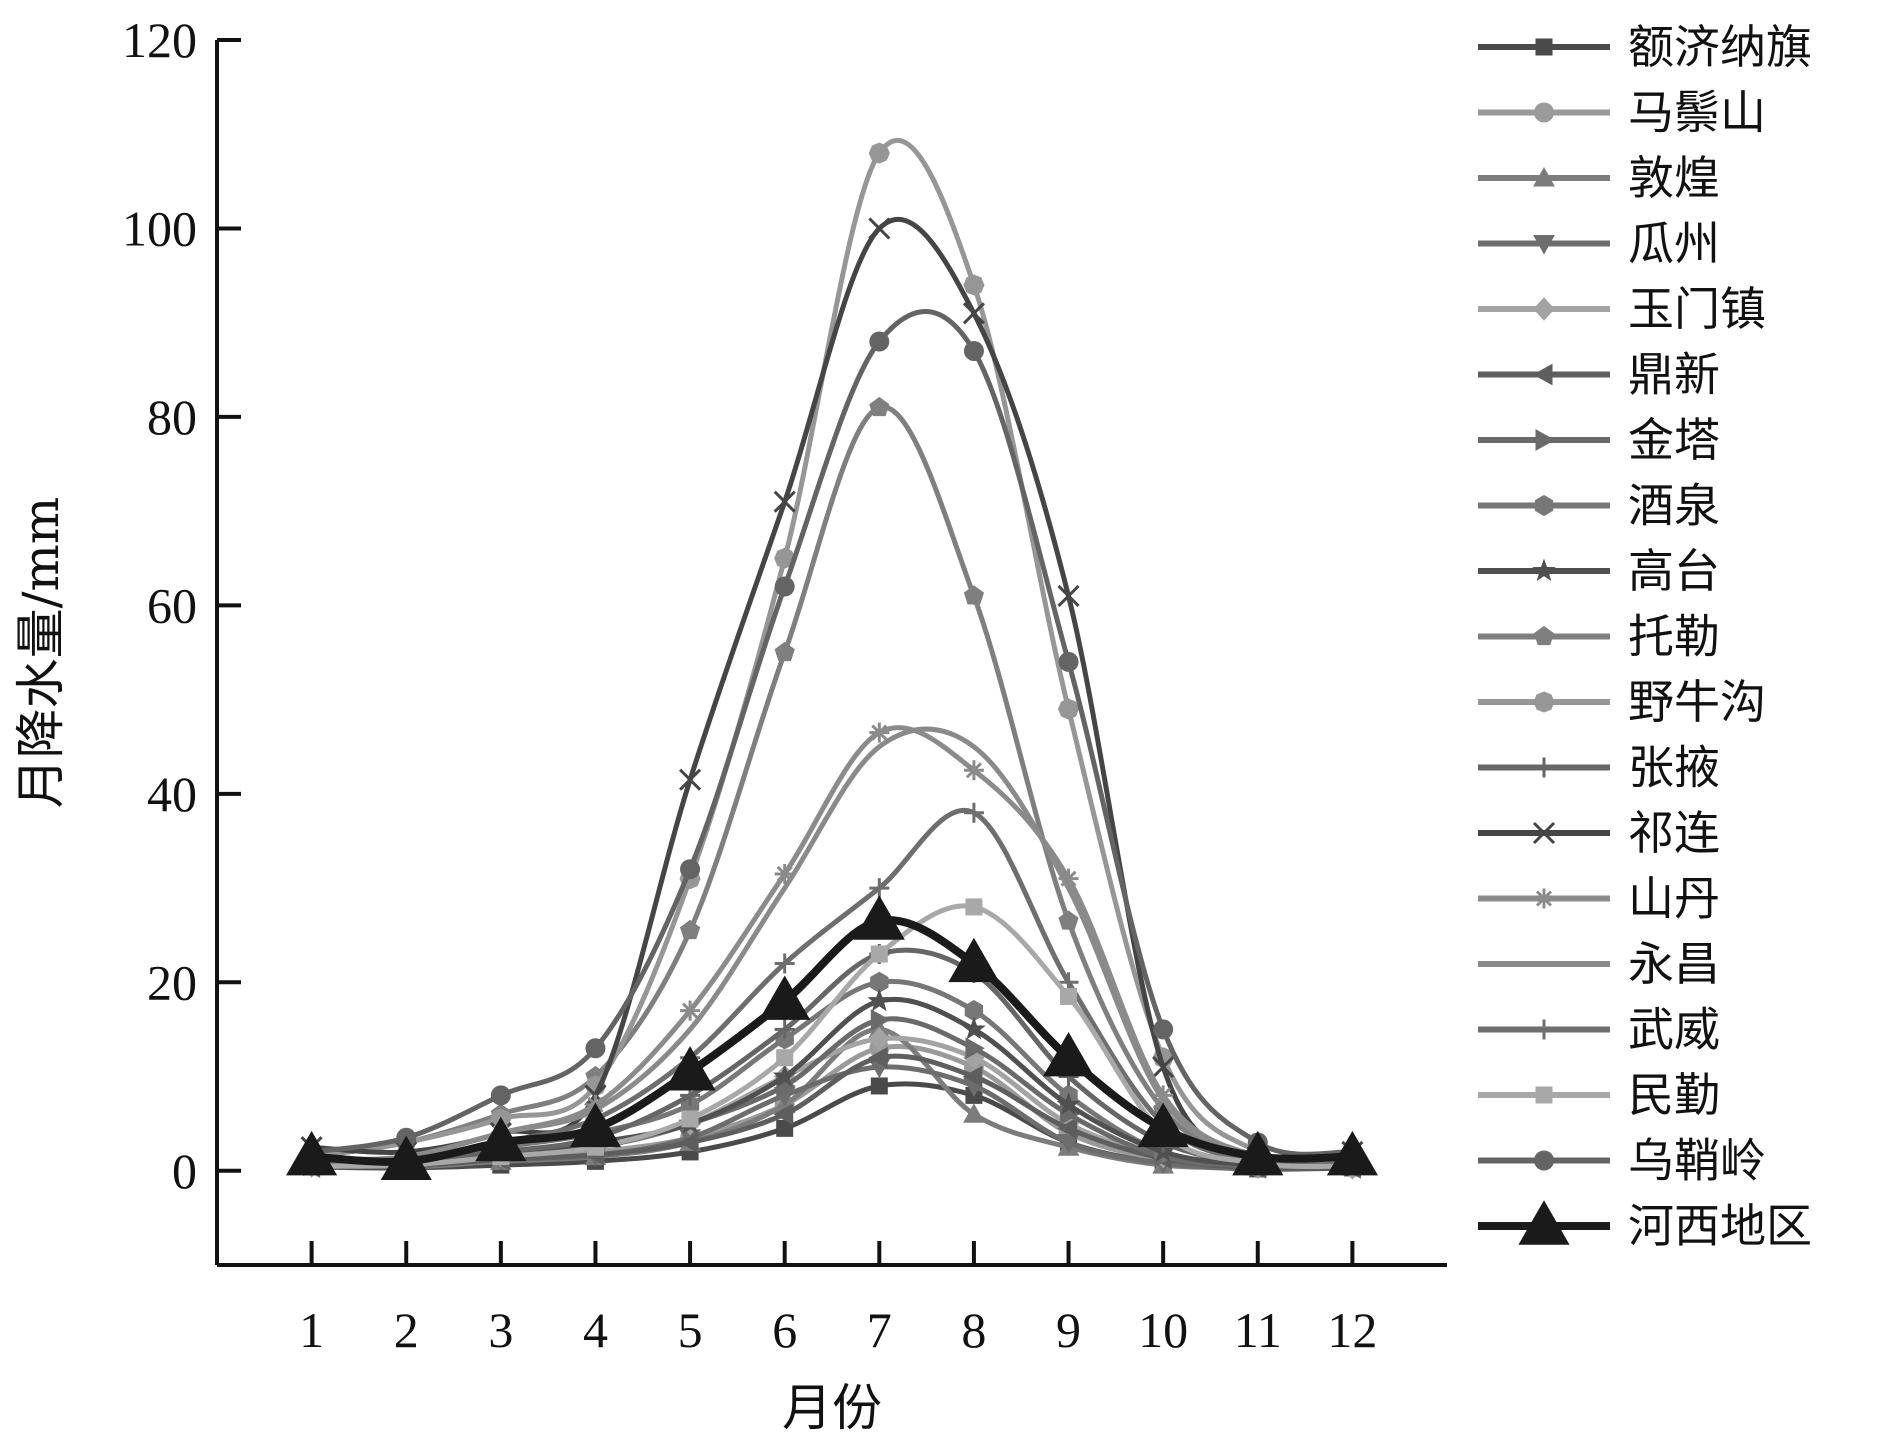 The image size is (1888, 1439). I want to click on legend-item: 托勒, so click(1599, 637).